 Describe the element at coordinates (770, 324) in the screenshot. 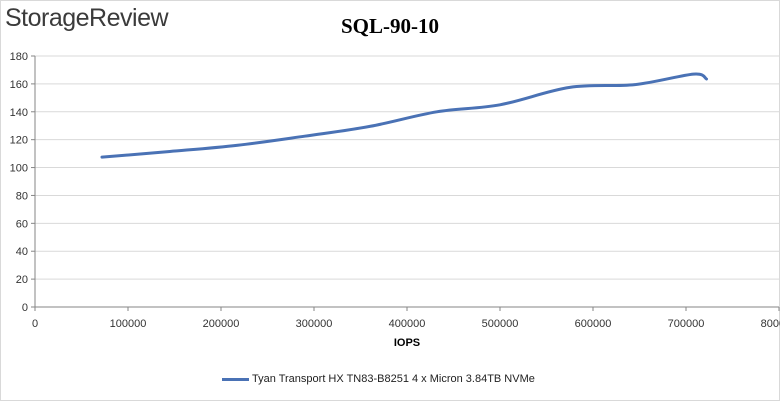

I see `x-tick-label: 800000` at that location.